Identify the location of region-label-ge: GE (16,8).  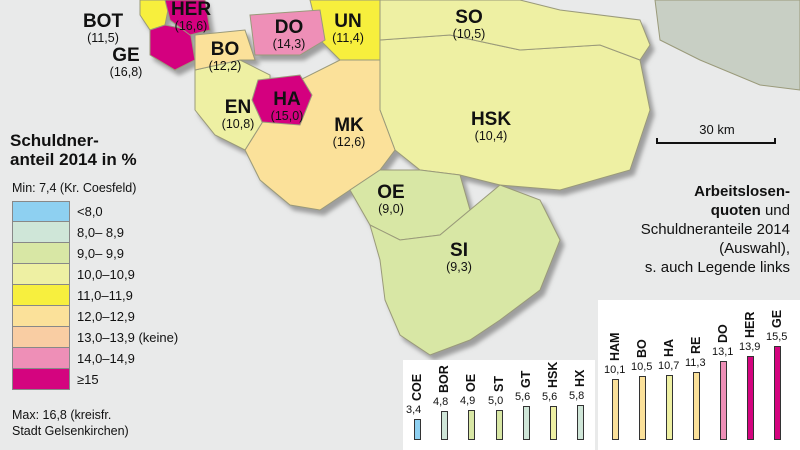
(126, 62).